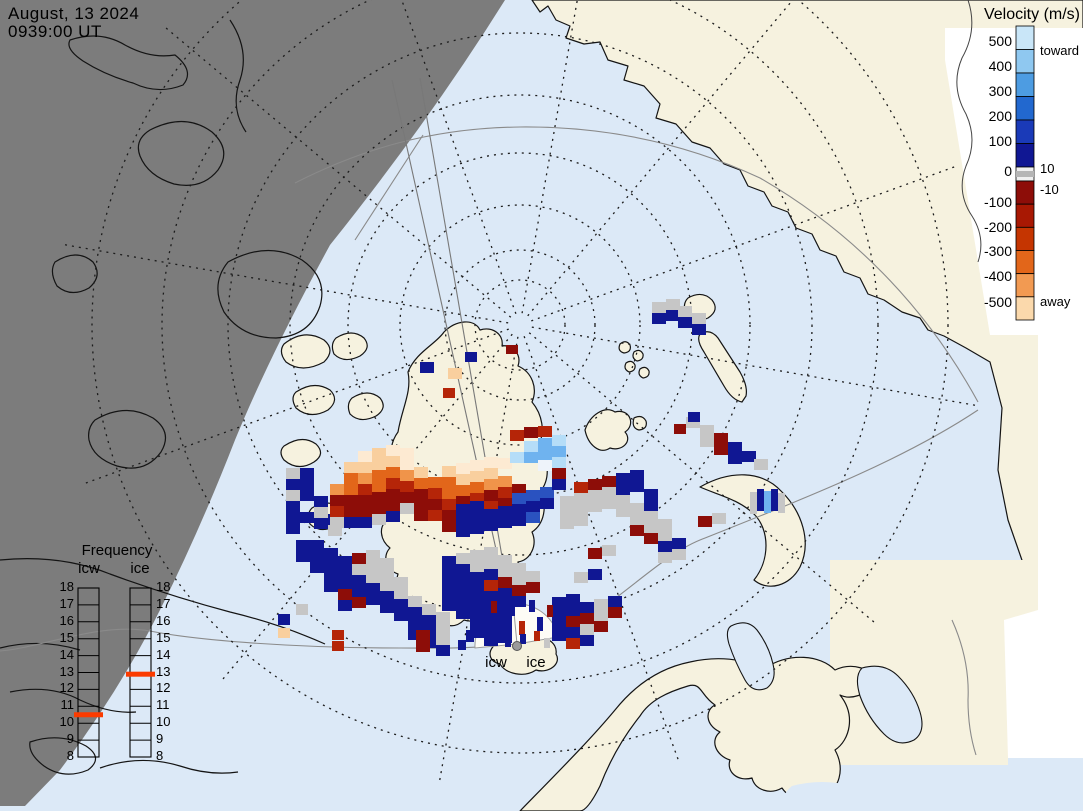  Describe the element at coordinates (66, 654) in the screenshot. I see `frequency-scale-value: 14` at that location.